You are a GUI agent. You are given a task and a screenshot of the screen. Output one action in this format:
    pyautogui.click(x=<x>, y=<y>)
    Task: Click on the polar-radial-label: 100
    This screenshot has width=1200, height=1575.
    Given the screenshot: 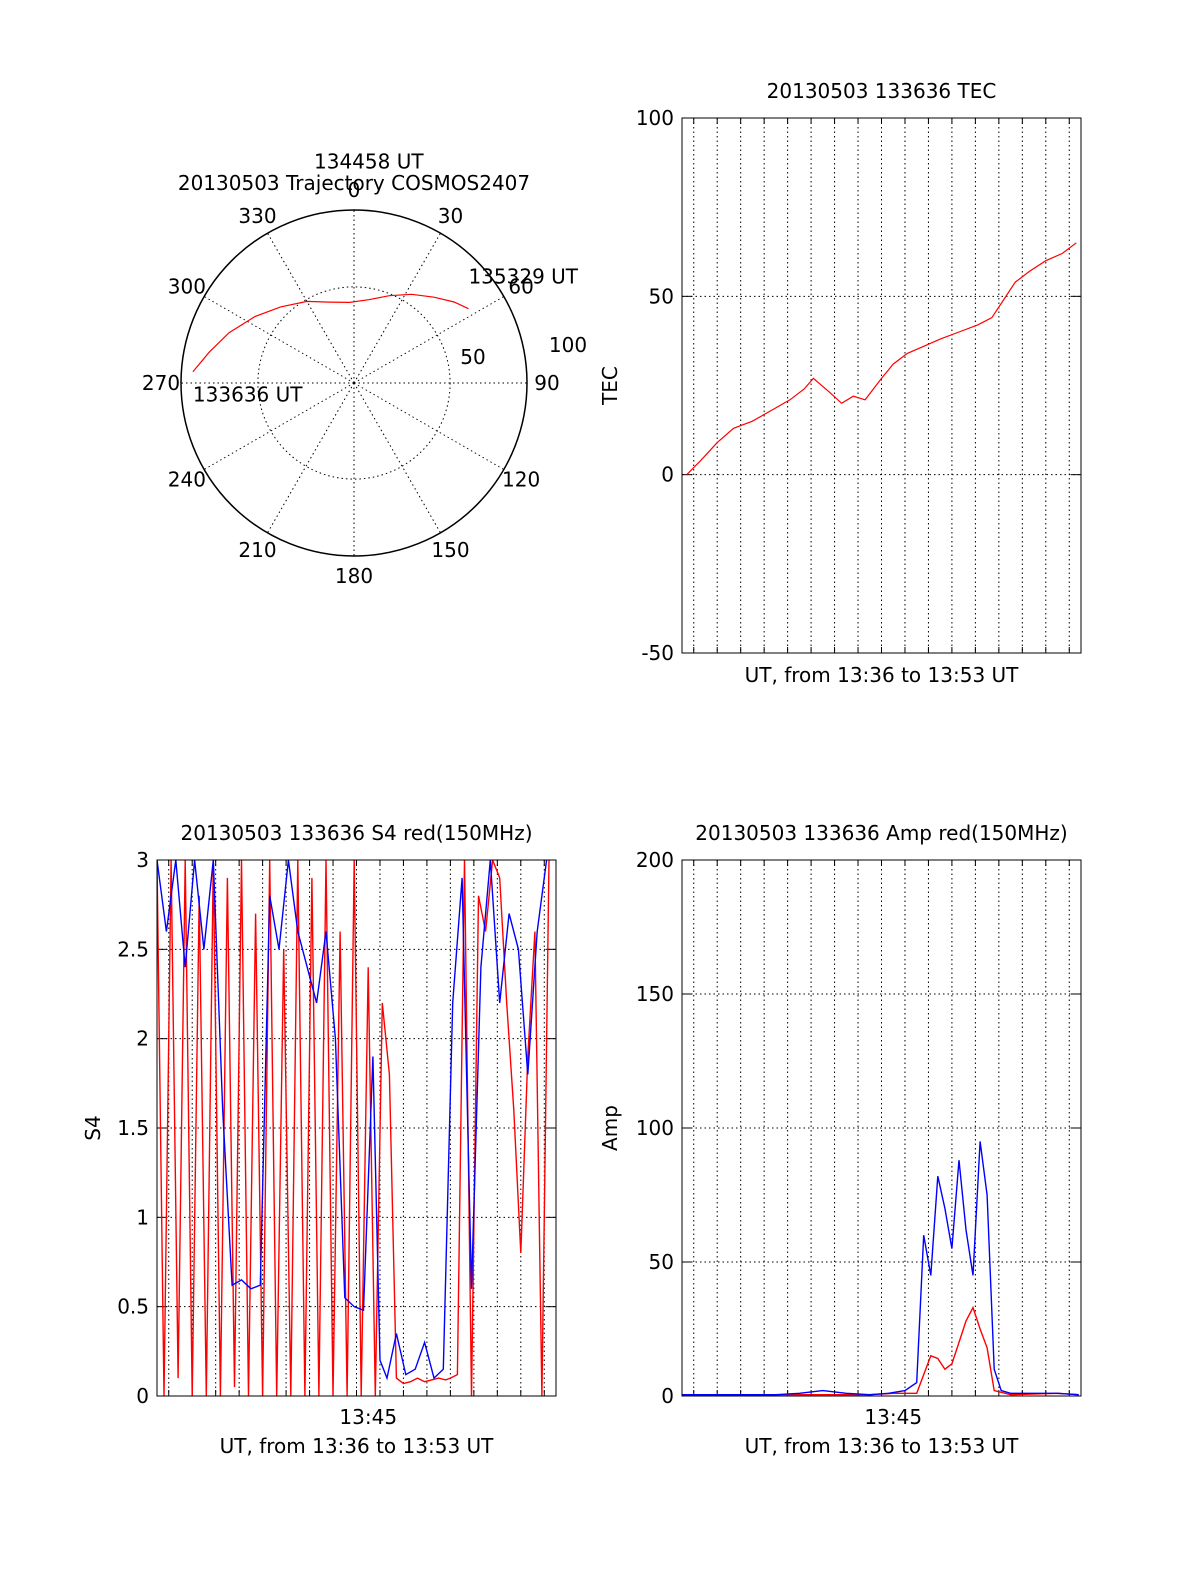 What is the action you would take?
    pyautogui.click(x=568, y=345)
    